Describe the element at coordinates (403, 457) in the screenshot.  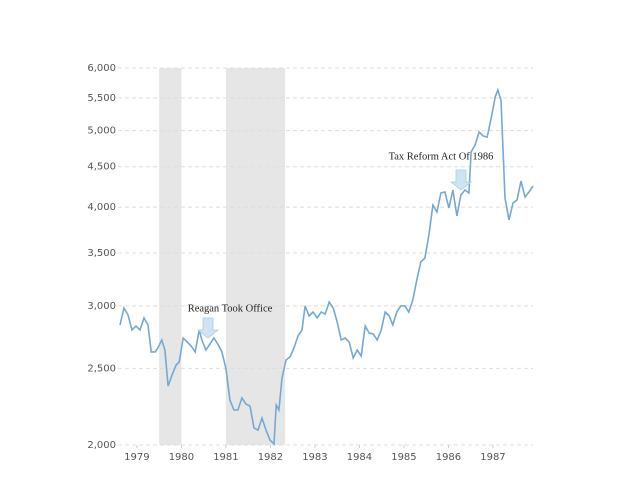
I see `x-tick-label: 1985` at that location.